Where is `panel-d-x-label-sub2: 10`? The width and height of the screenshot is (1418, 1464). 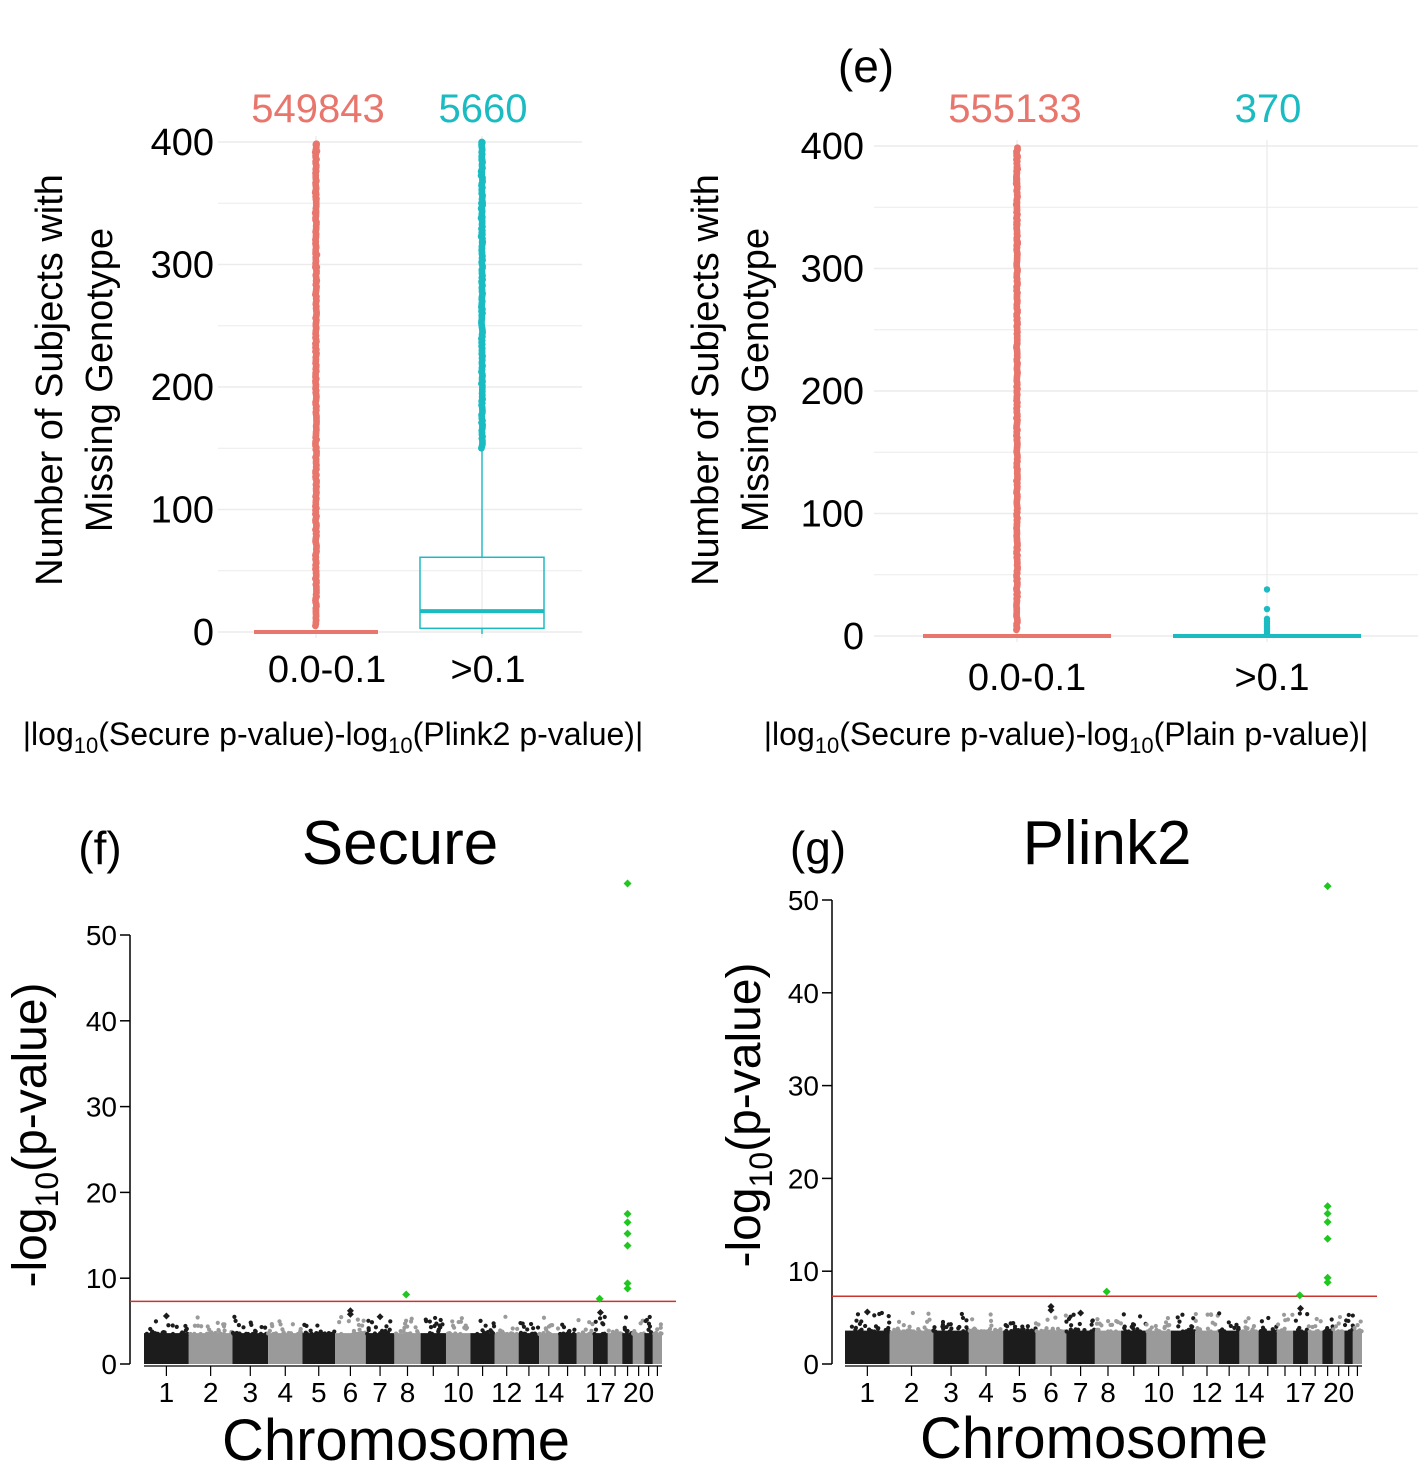
panel-d-x-label-sub2: 10 is located at coordinates (400, 745).